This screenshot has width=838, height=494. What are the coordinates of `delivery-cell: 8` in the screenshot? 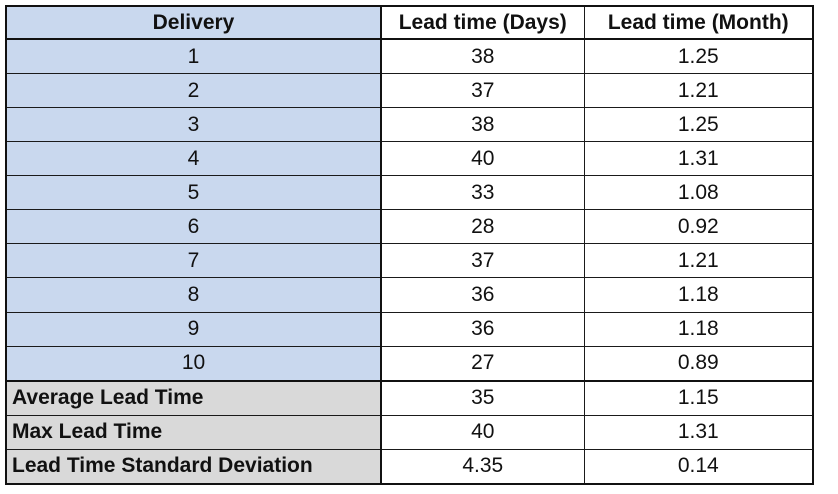 It's located at (193, 295).